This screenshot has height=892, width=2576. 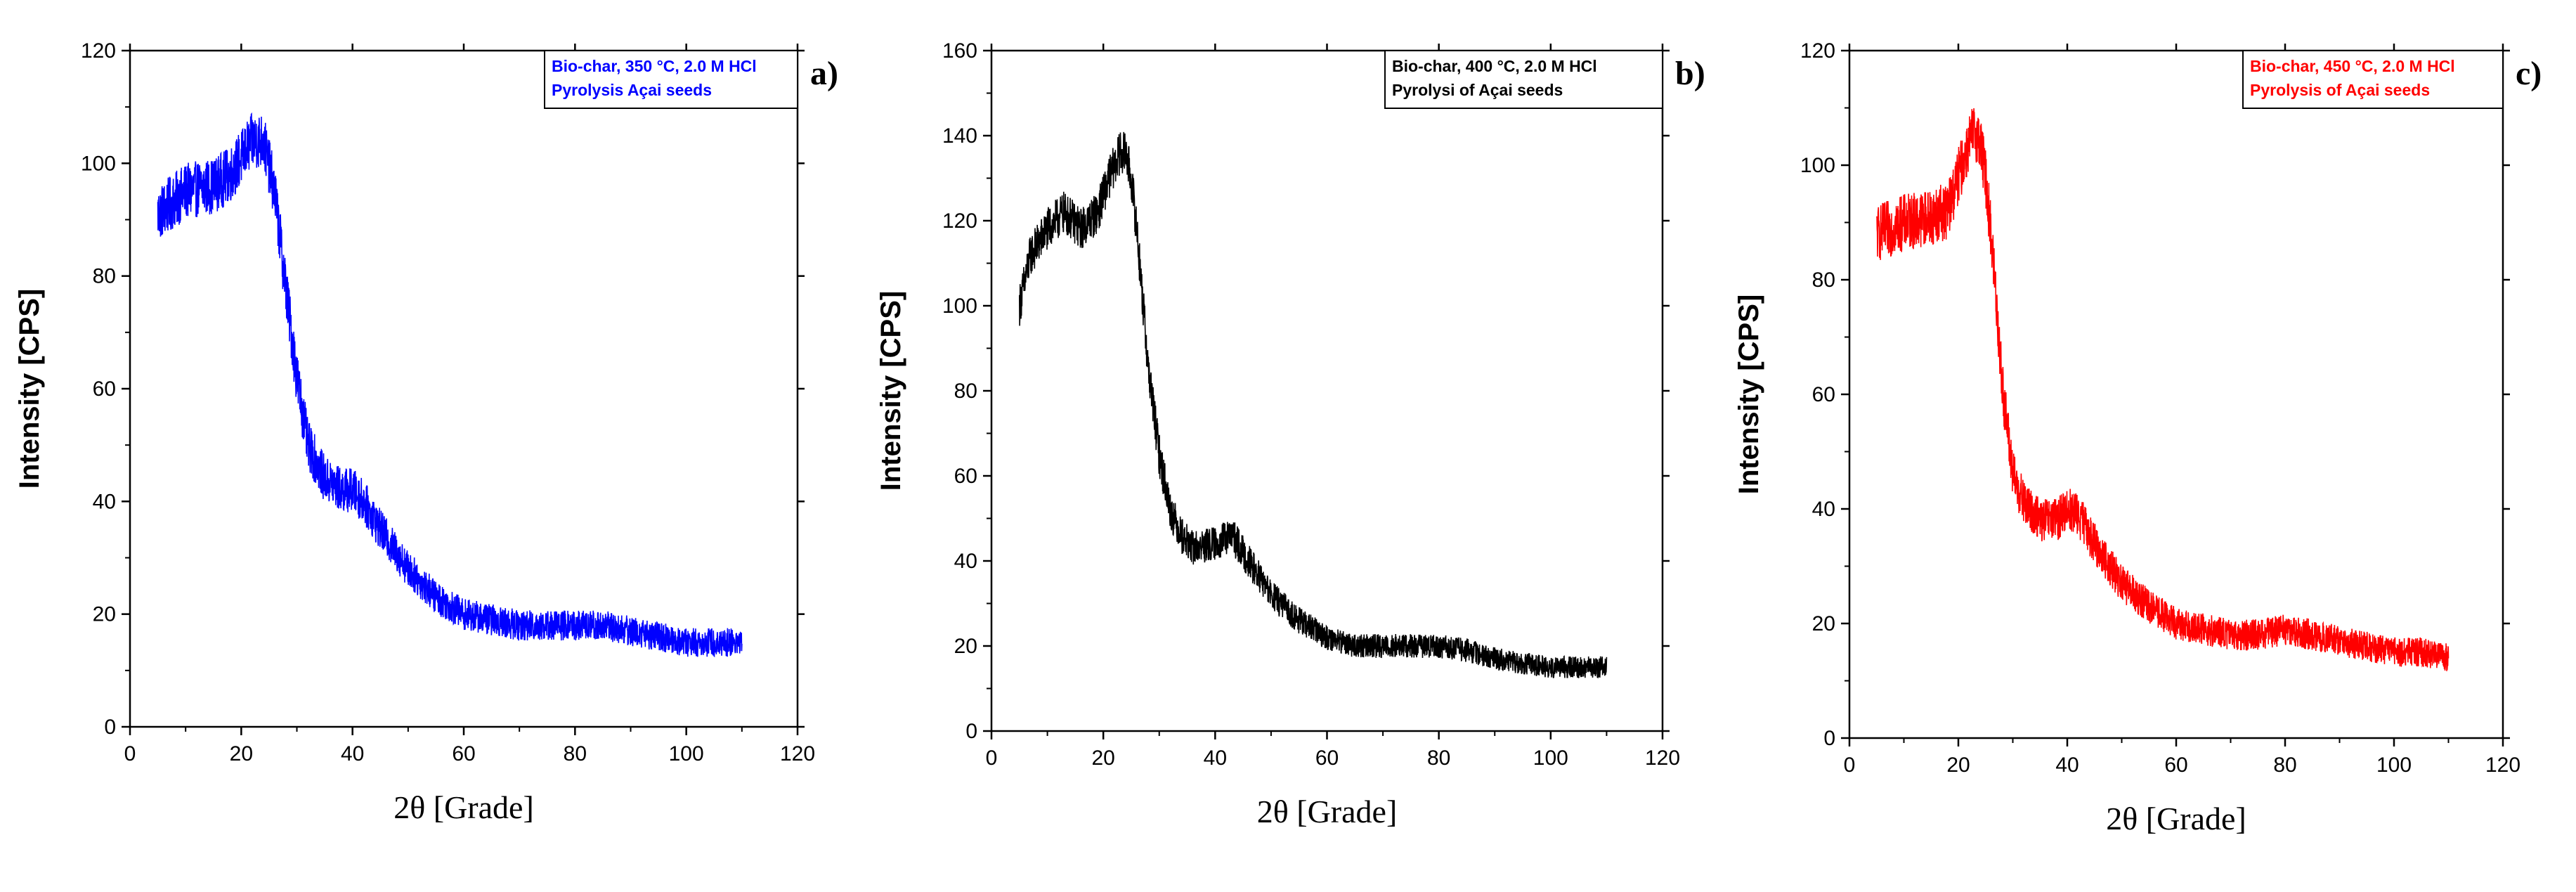 I want to click on panel-label: b), so click(x=1690, y=73).